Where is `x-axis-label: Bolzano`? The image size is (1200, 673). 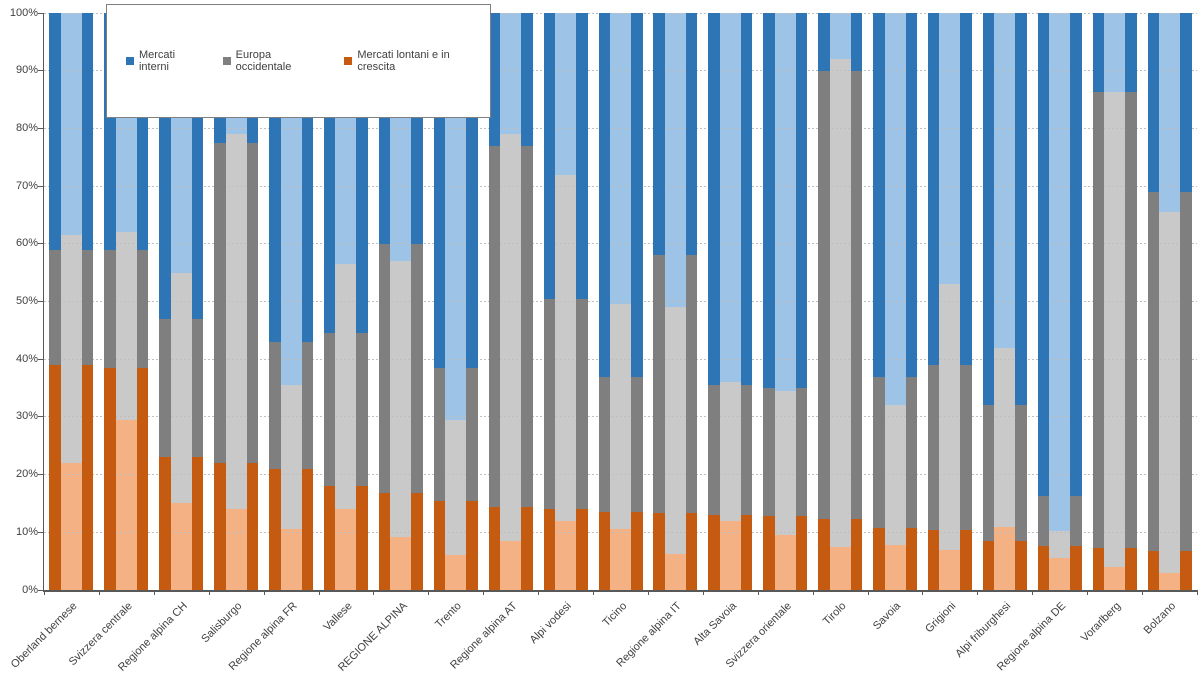 x-axis-label: Bolzano is located at coordinates (1160, 618).